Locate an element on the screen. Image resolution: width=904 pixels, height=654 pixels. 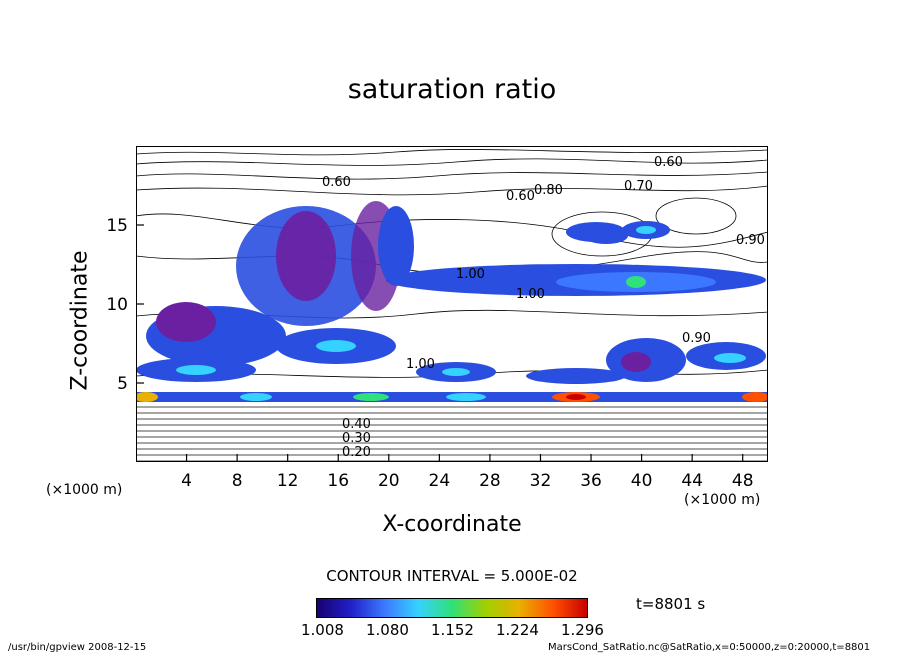
contour-label: 0.40 is located at coordinates (356, 424).